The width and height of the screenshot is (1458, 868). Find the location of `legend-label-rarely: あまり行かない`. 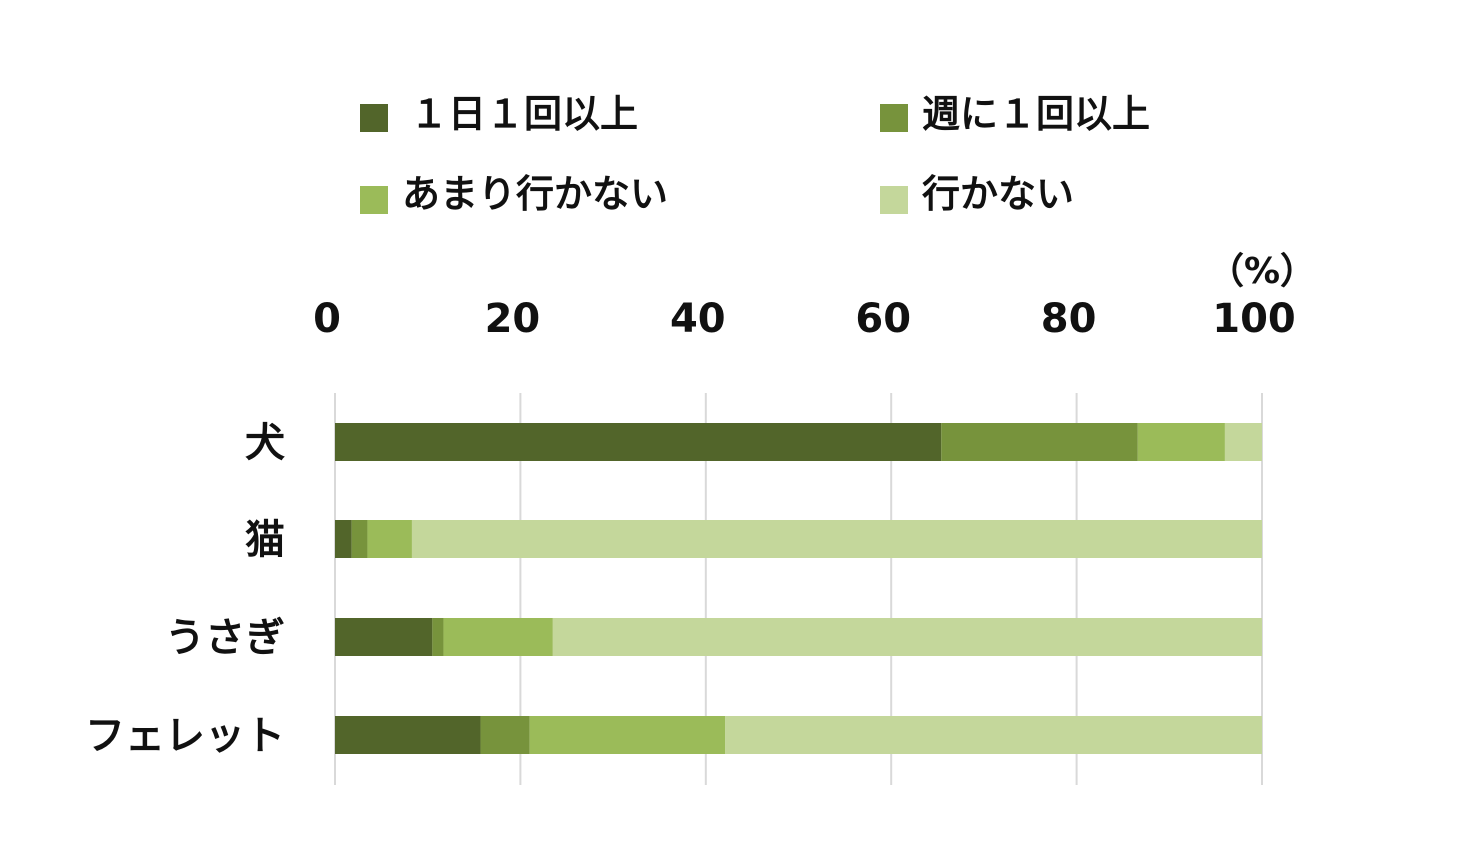

legend-label-rarely: あまり行かない is located at coordinates (535, 194).